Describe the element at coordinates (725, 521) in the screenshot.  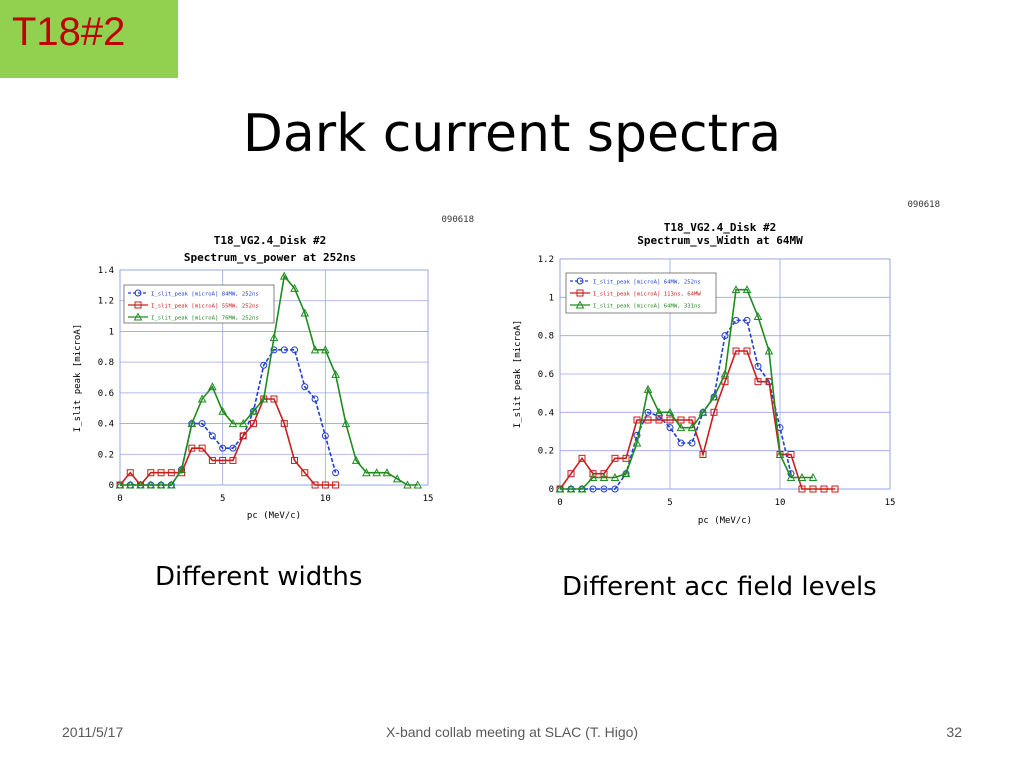
I see `x-axis-label: pc (MeV/c)` at that location.